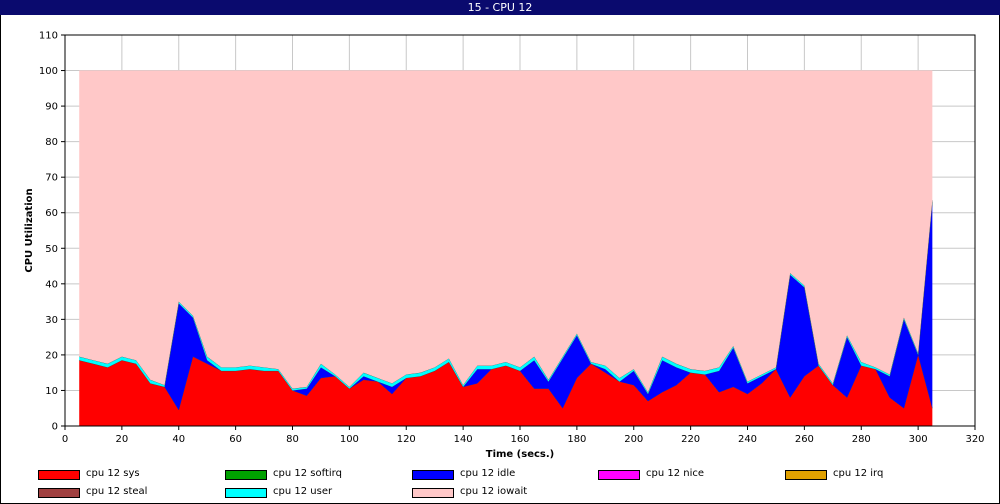 The image size is (1000, 504). I want to click on legend-swatch-nice, so click(619, 475).